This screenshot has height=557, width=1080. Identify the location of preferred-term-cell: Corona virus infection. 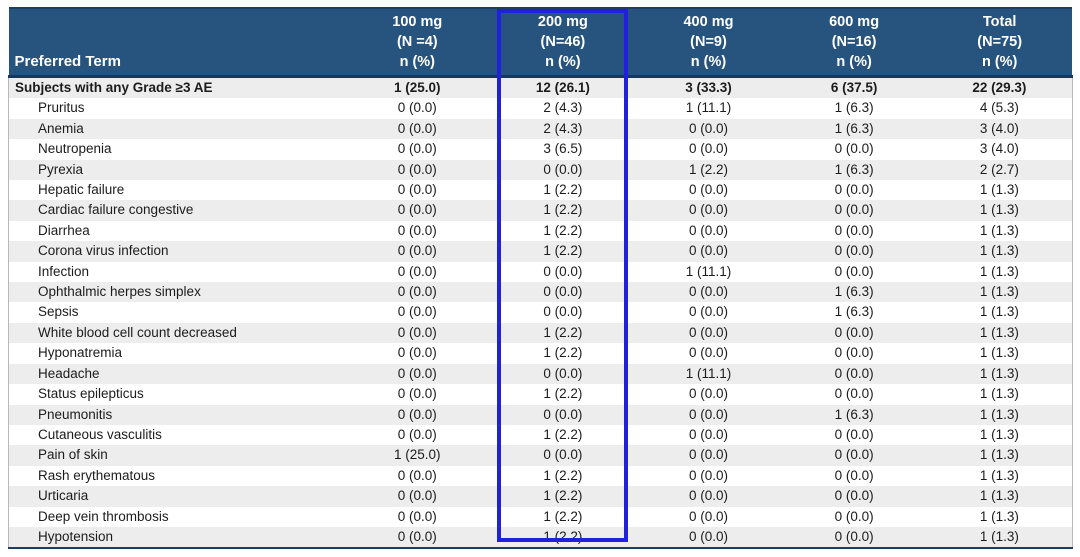
(176, 251).